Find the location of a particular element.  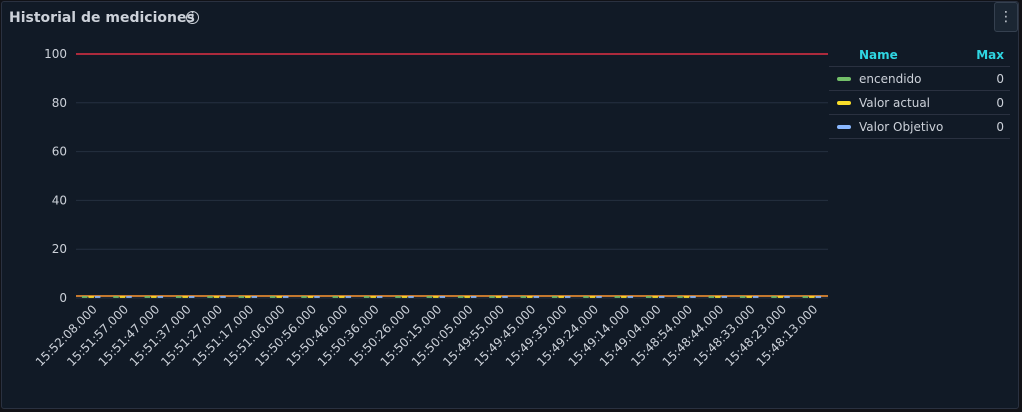

legend-item: Valor actual 0 is located at coordinates (919, 103).